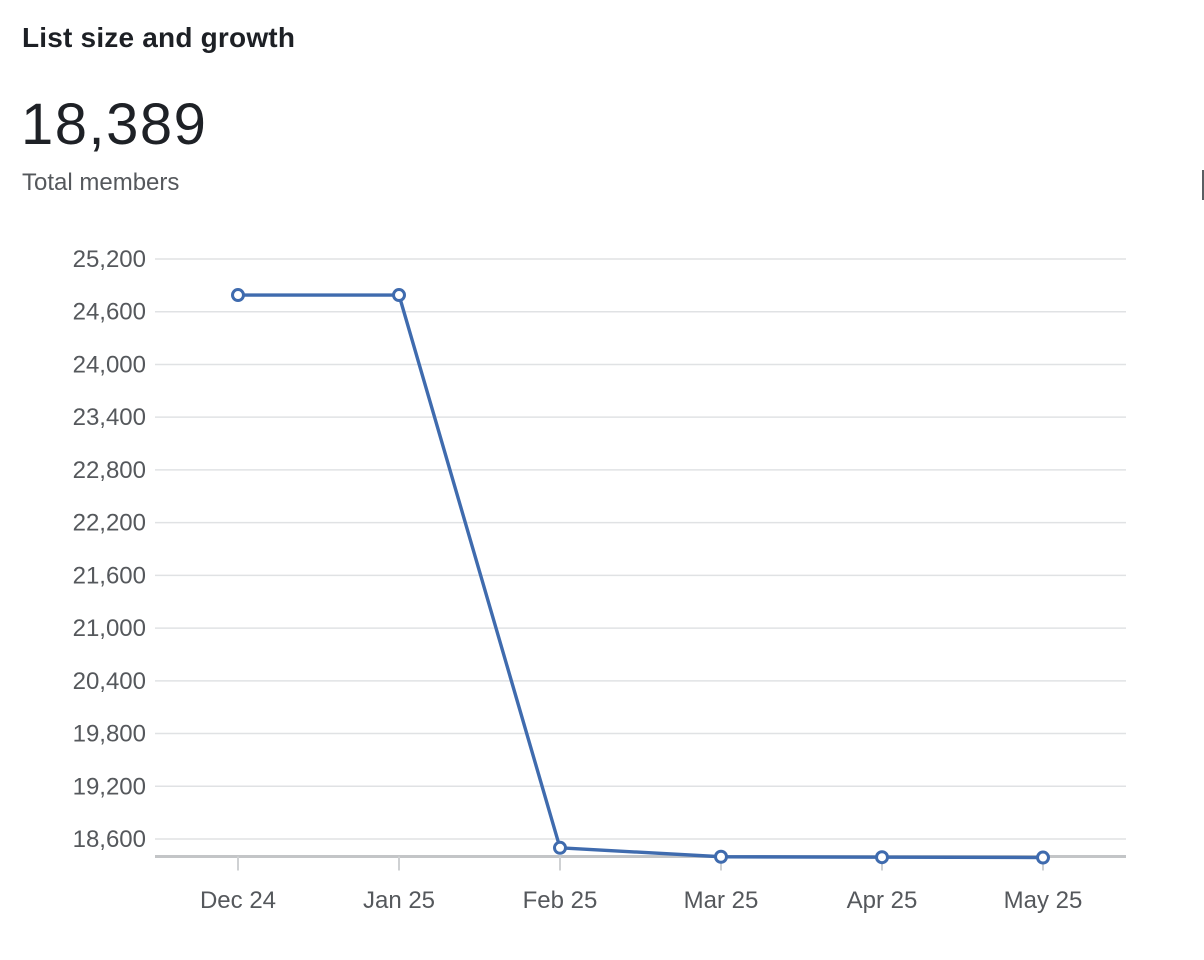 The image size is (1204, 960). I want to click on x-tick-label: Dec 24, so click(238, 900).